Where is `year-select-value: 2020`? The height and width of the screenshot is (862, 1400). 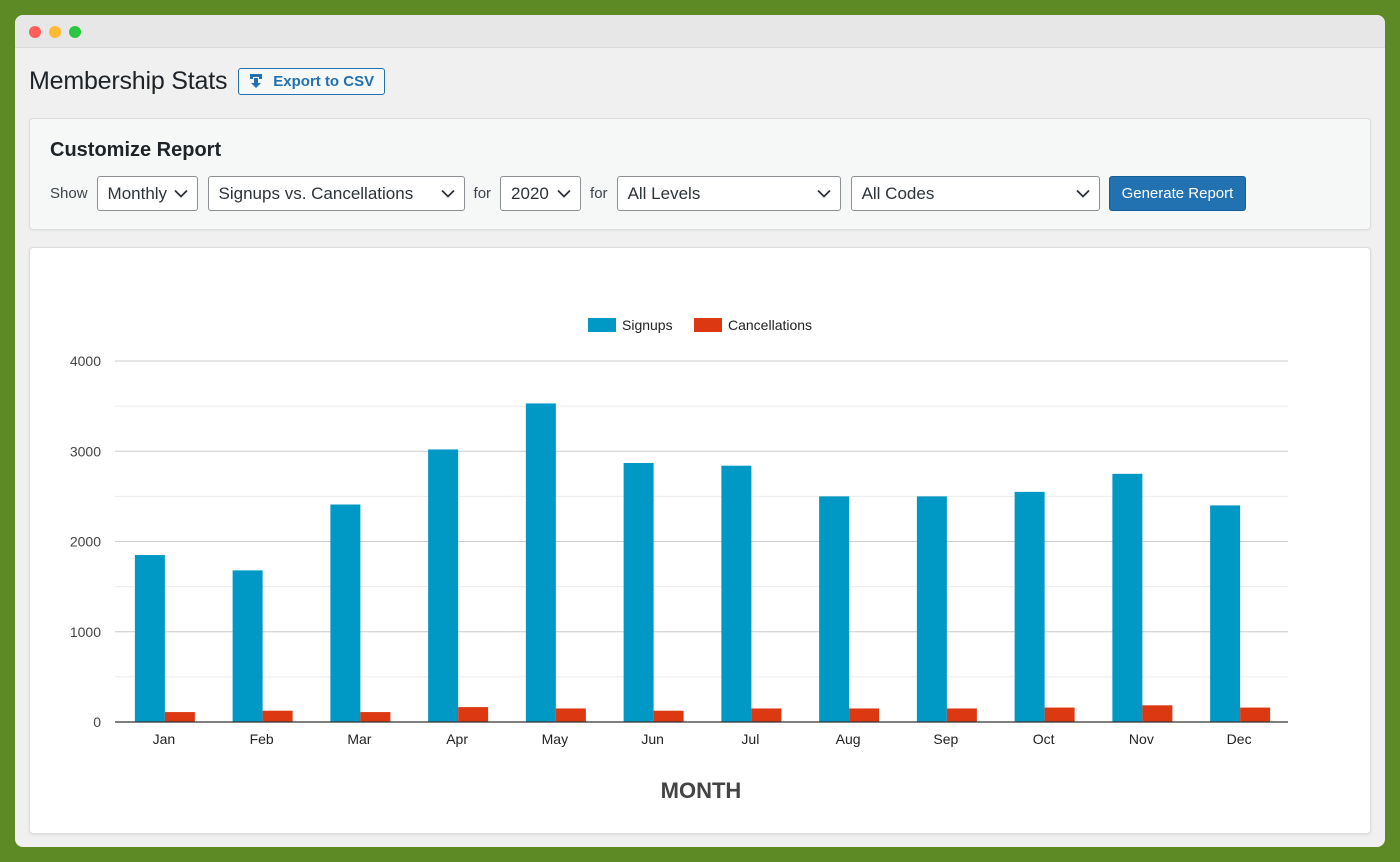 year-select-value: 2020 is located at coordinates (530, 193).